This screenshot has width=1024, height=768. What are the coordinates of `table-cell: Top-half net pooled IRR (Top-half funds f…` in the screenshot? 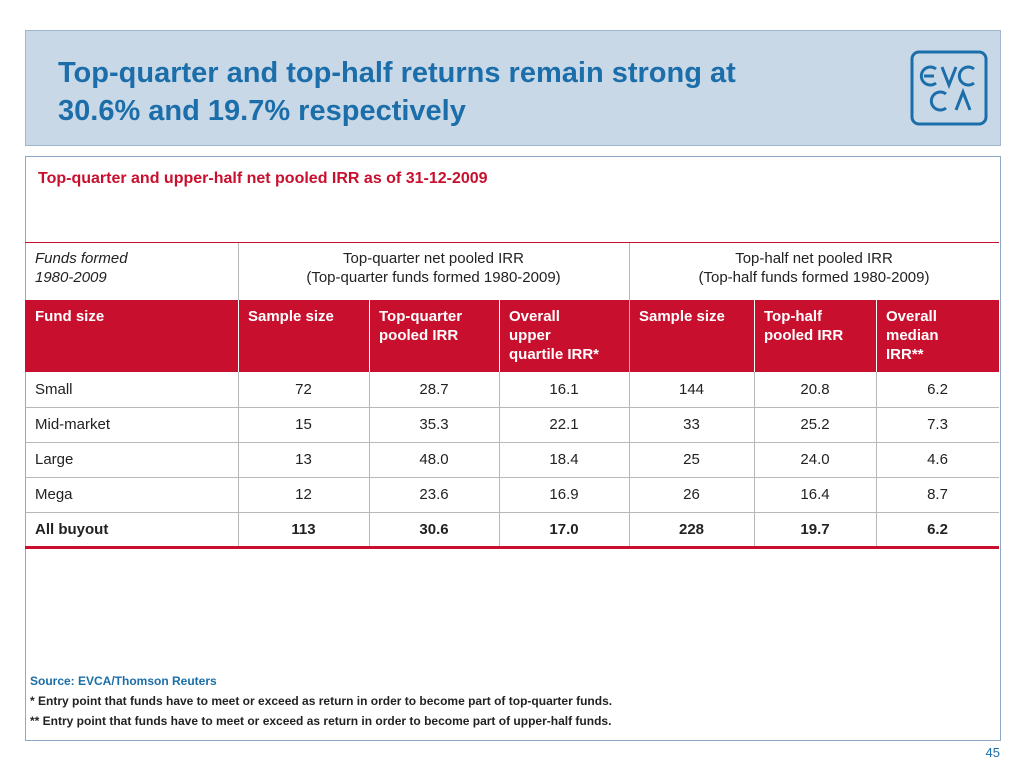 It's located at (814, 271).